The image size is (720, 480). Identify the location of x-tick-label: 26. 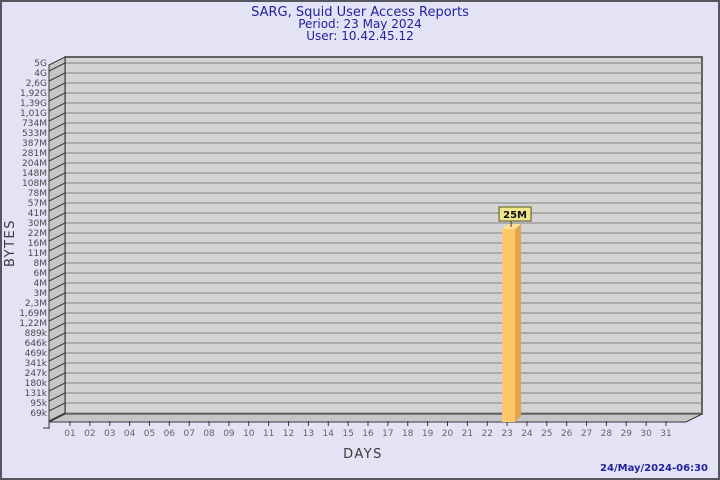
(567, 434).